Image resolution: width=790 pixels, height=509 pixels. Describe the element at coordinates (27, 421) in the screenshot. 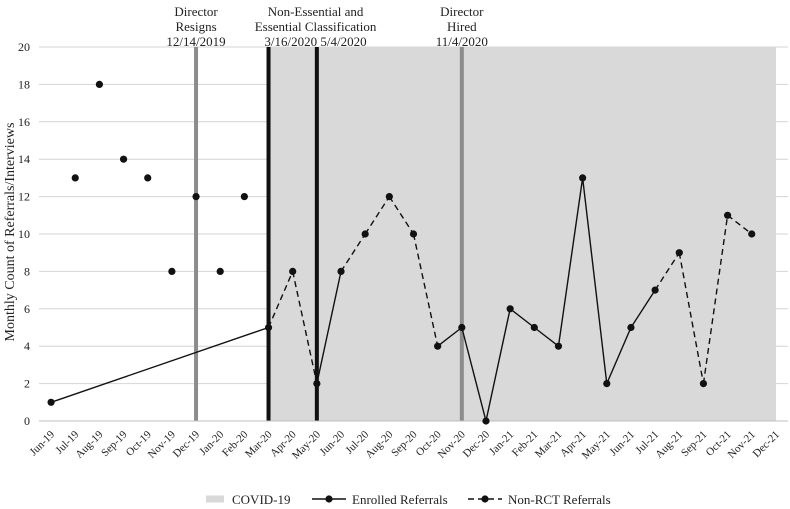

I see `y-tick-label: 0` at that location.